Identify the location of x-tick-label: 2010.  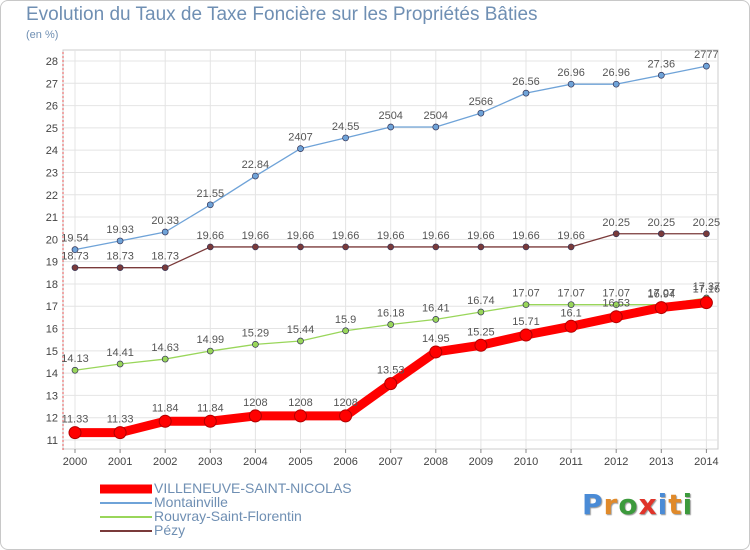
(526, 462).